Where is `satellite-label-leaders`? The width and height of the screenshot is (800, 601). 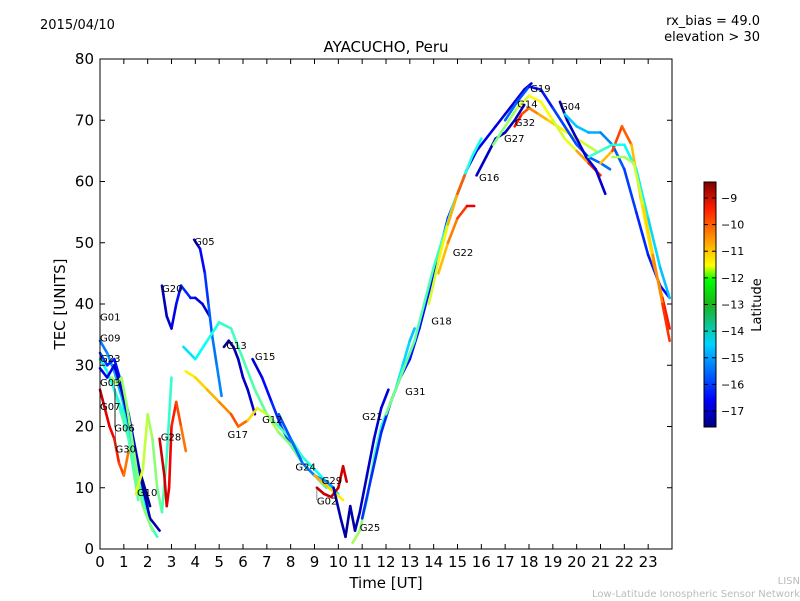 satellite-label-leaders is located at coordinates (208, 408).